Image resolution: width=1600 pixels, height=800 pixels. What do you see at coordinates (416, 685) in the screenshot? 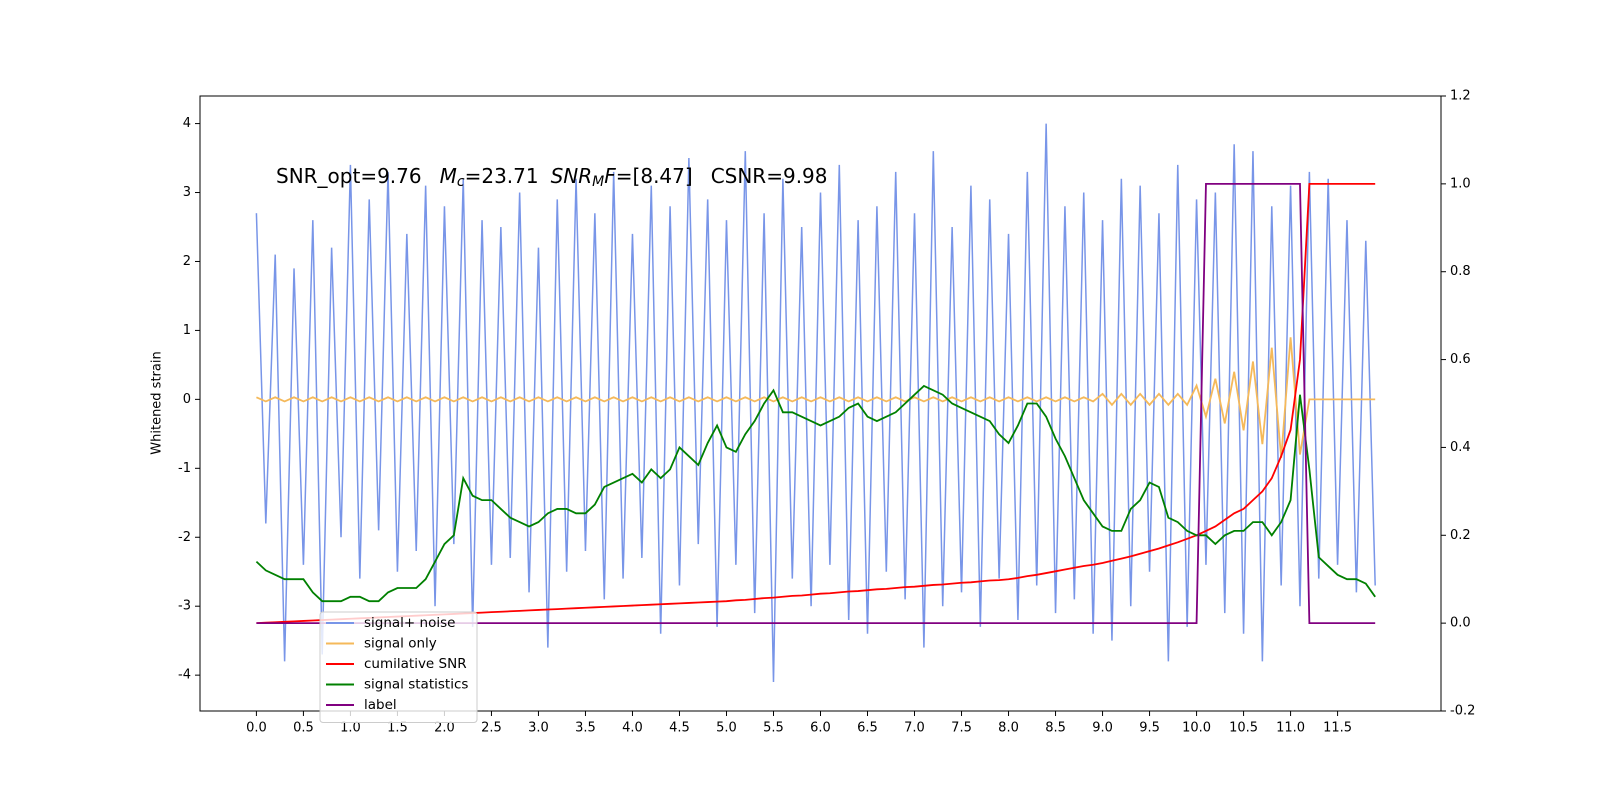
I see `legend-label: signal statistics` at bounding box center [416, 685].